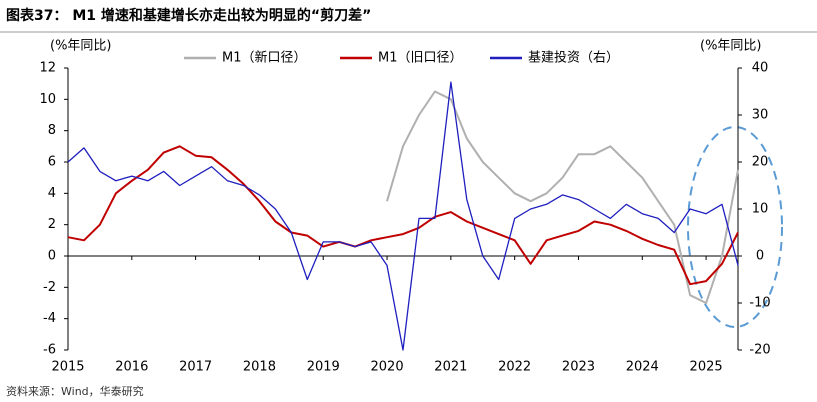  Describe the element at coordinates (47, 68) in the screenshot. I see `y-tick-label: 12` at that location.